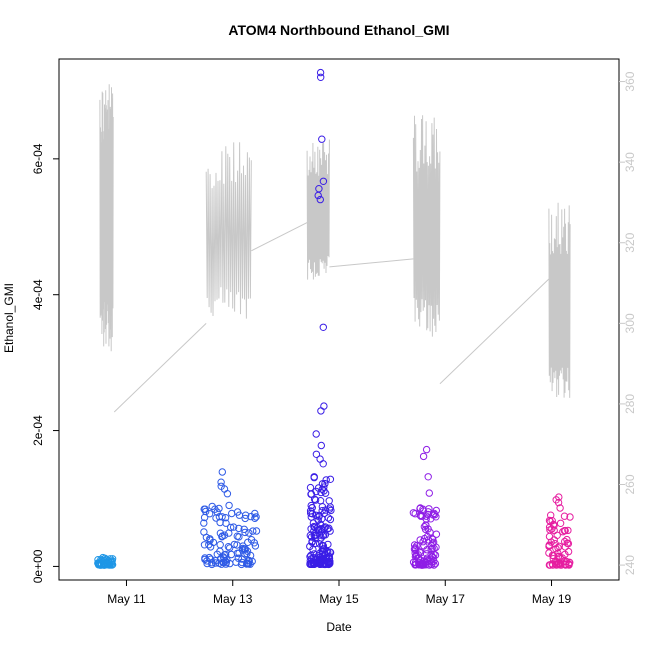  I want to click on x-tick-label: May 13, so click(233, 599).